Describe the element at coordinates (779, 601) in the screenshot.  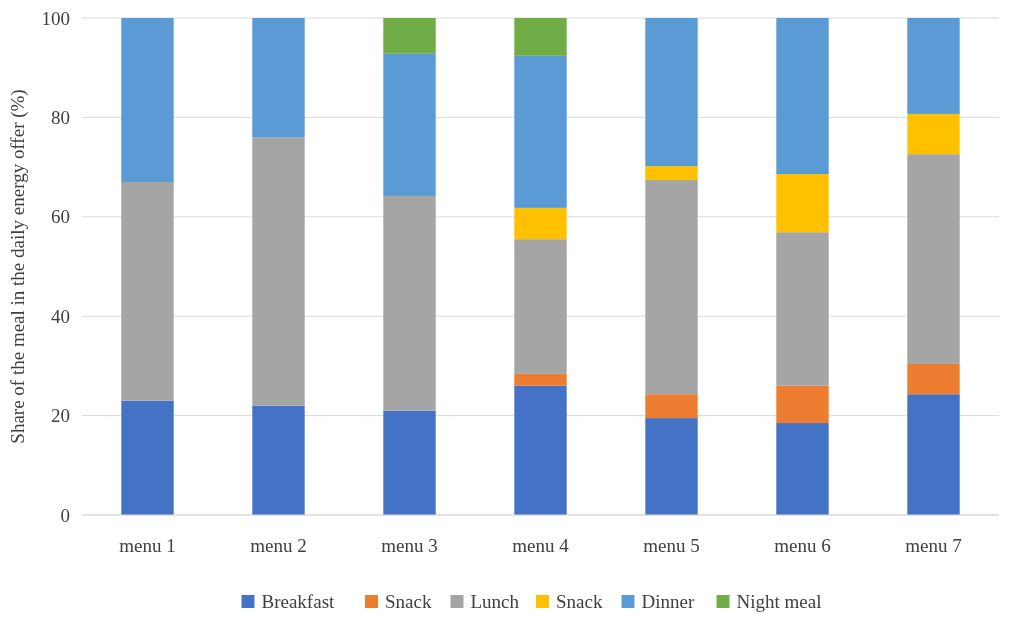
I see `legend-label: Night meal` at that location.